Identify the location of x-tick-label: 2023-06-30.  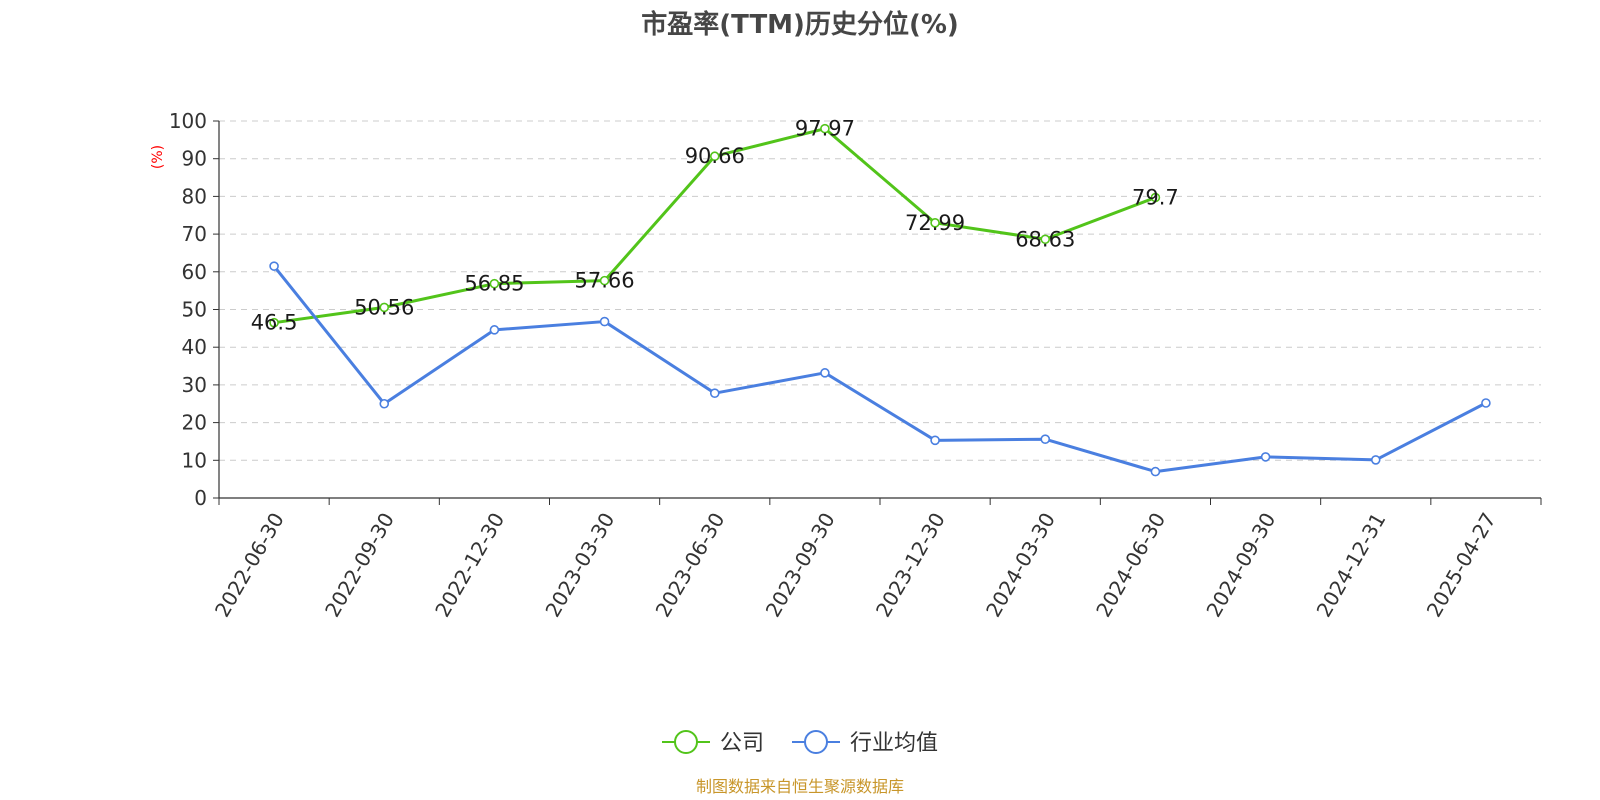
(690, 565).